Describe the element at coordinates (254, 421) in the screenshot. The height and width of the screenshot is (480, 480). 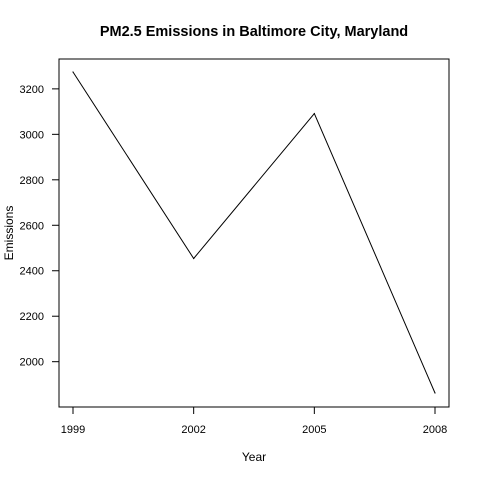
I see `x-axis: 1999 2002 2005 2008` at that location.